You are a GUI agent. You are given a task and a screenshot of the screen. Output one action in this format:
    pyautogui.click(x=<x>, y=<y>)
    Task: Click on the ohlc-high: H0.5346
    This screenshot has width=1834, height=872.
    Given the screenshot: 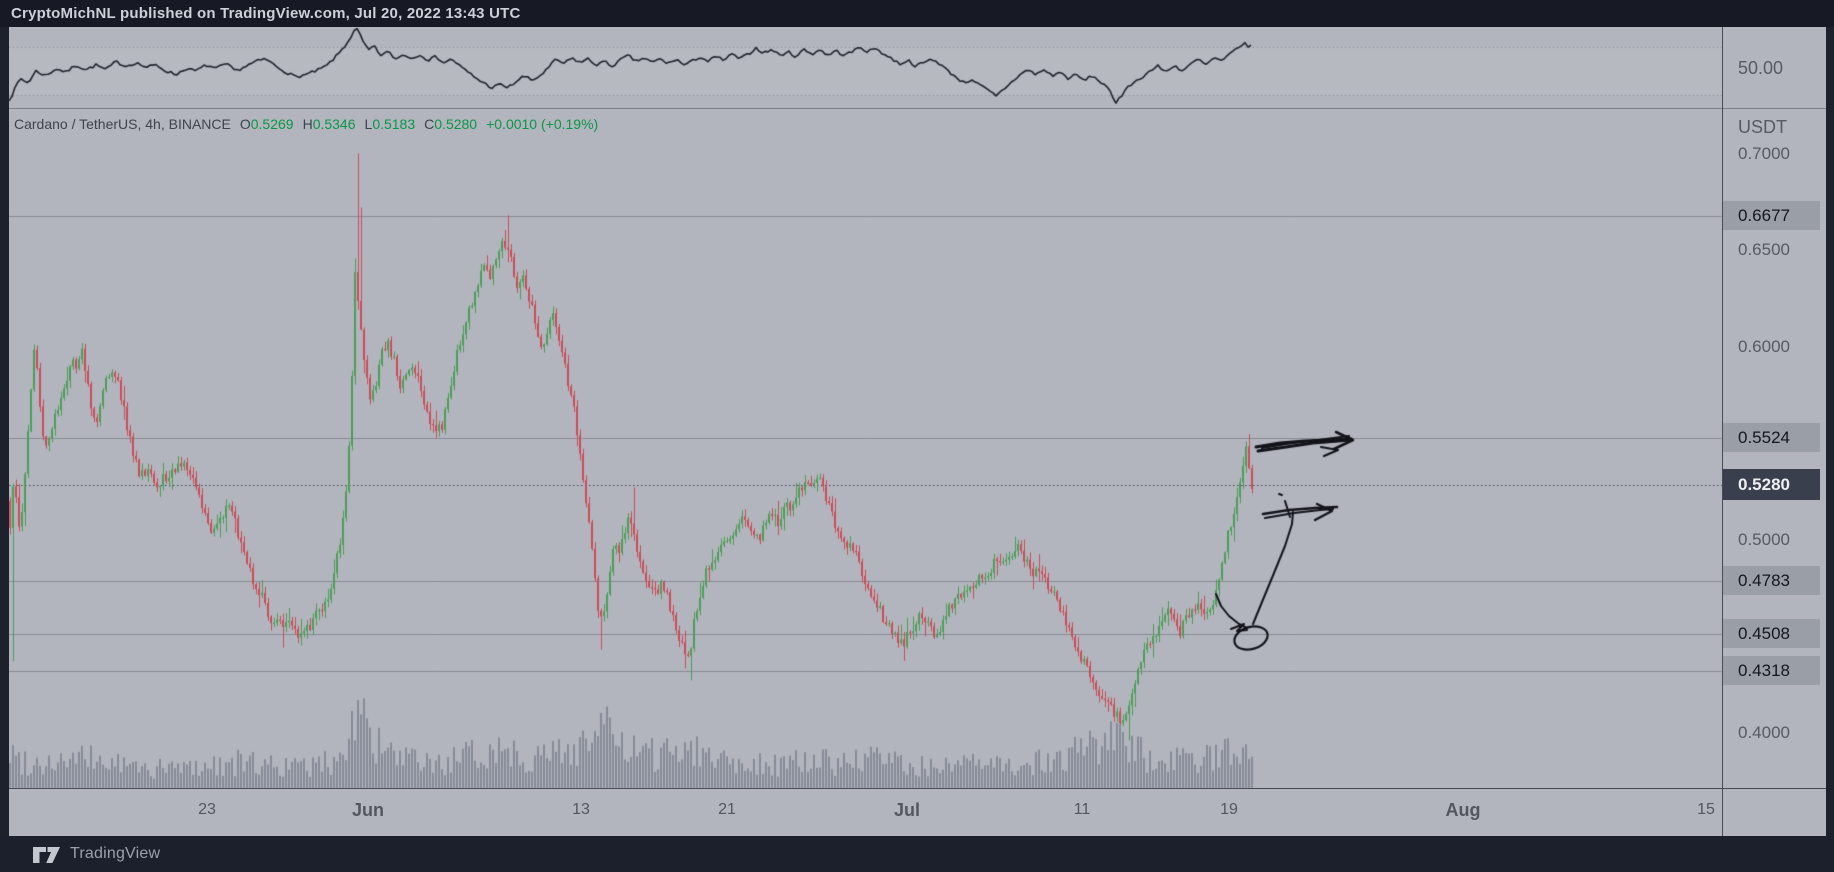 What is the action you would take?
    pyautogui.click(x=329, y=124)
    